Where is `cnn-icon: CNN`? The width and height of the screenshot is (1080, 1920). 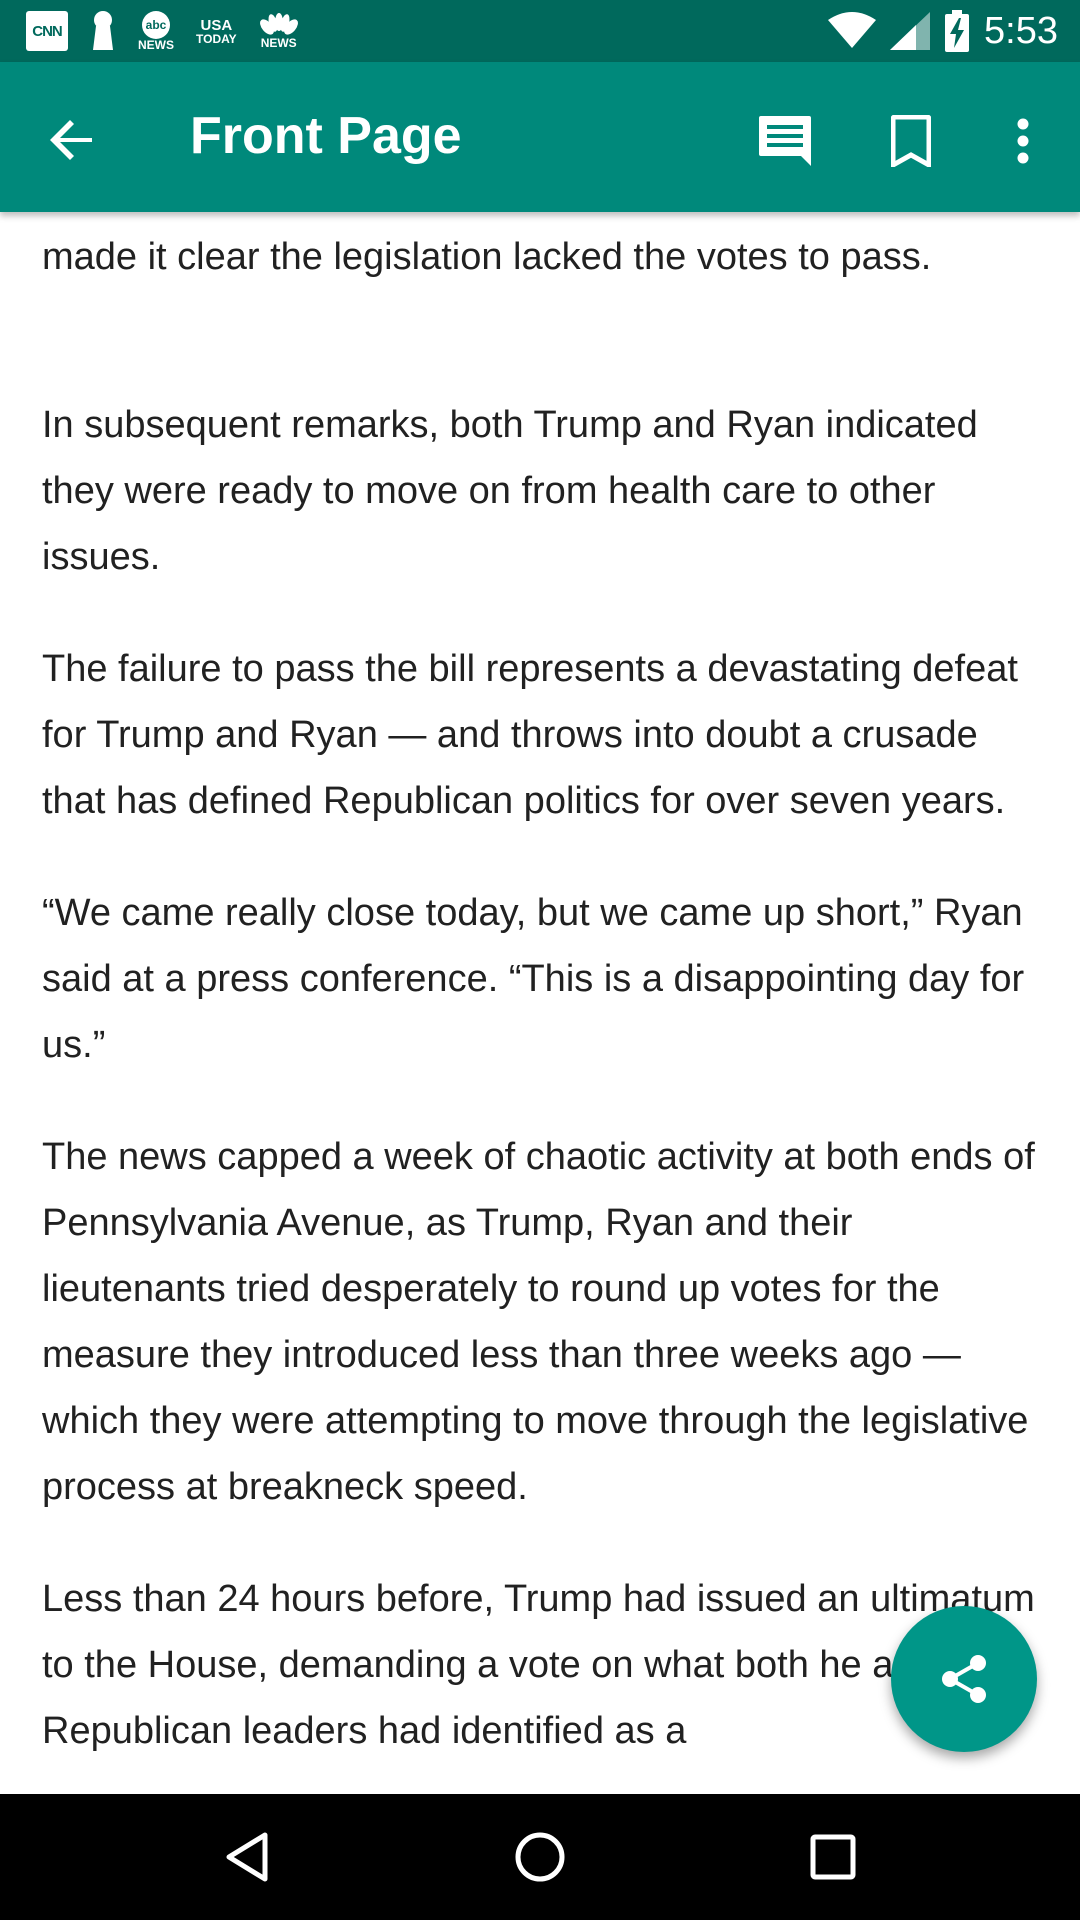 cnn-icon: CNN is located at coordinates (47, 31).